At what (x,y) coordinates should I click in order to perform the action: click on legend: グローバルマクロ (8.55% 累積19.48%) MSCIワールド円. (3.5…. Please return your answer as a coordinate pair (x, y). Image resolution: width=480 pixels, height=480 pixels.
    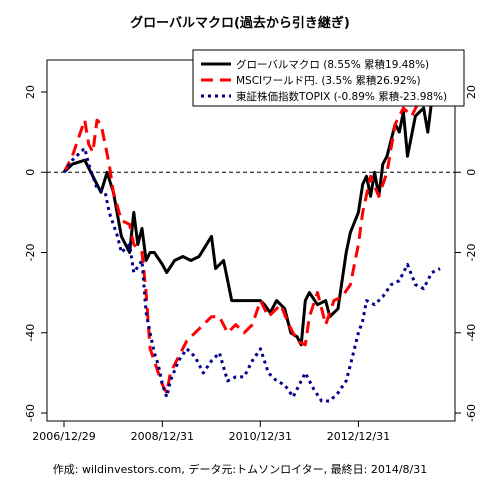
    Looking at the image, I should click on (328, 78).